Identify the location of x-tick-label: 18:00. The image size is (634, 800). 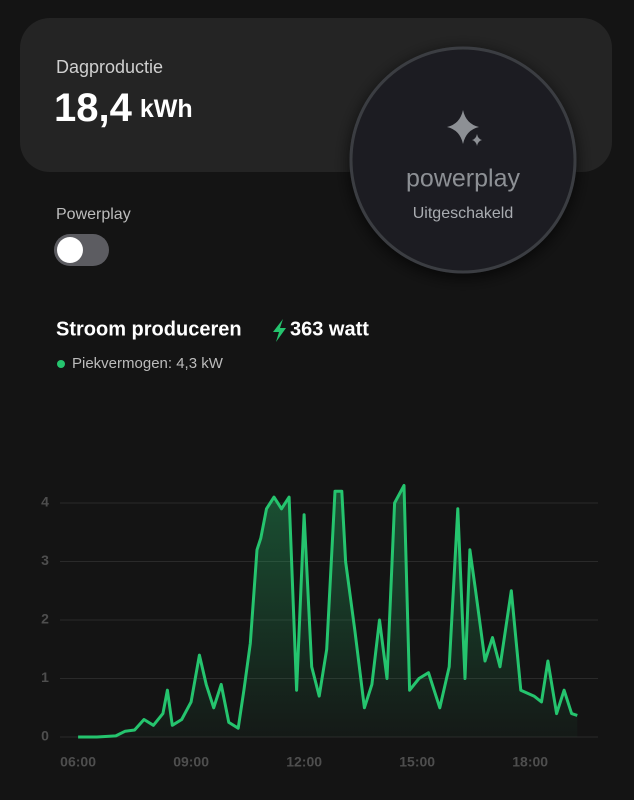
(530, 762).